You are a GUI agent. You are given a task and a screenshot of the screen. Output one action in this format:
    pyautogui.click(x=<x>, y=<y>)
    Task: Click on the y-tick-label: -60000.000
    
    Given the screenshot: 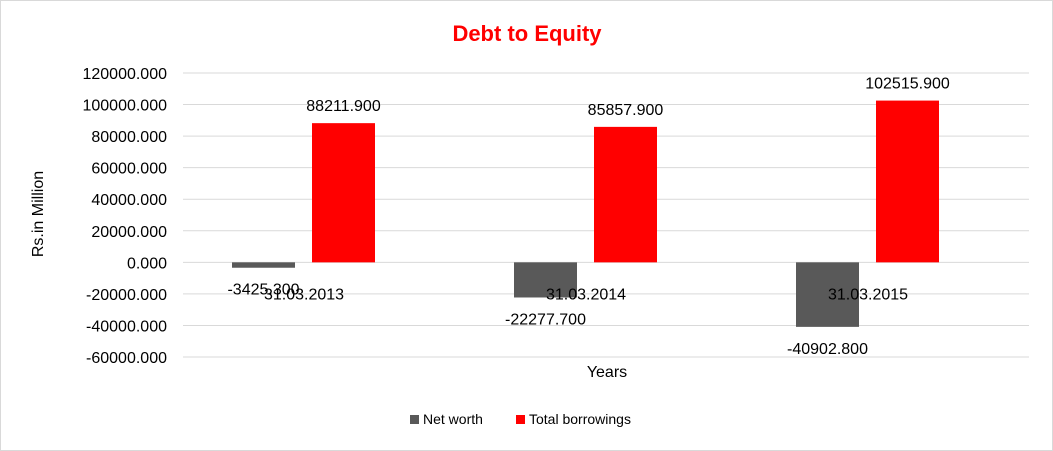 What is the action you would take?
    pyautogui.click(x=126, y=358)
    